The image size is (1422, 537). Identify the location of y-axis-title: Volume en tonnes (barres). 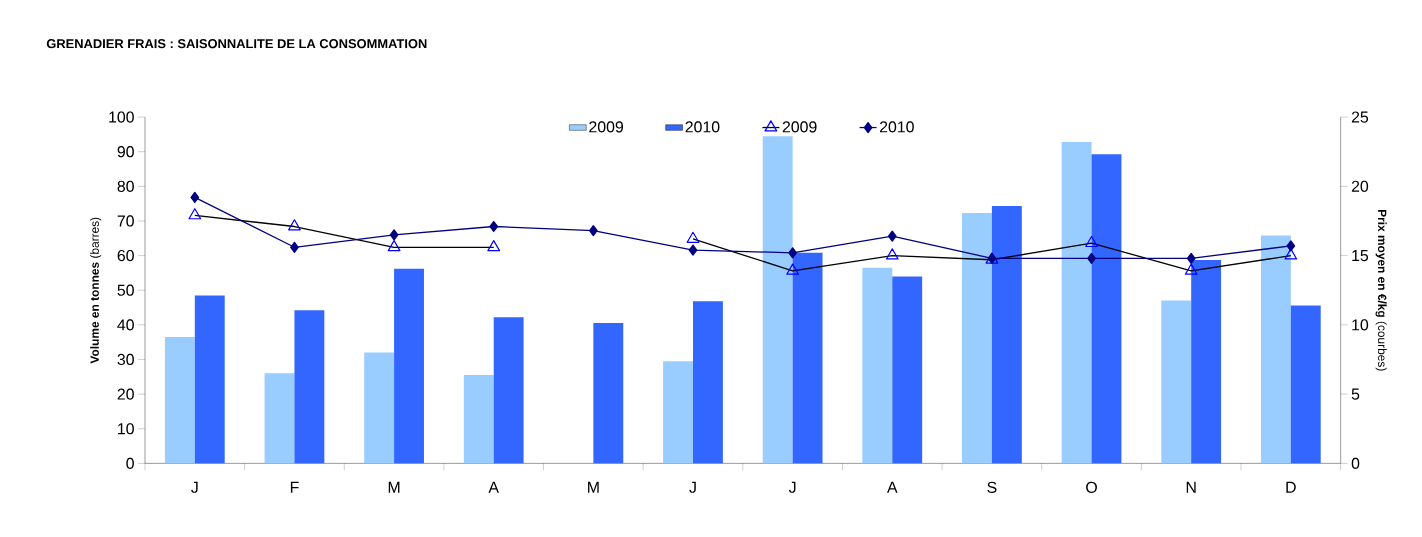
(96, 290).